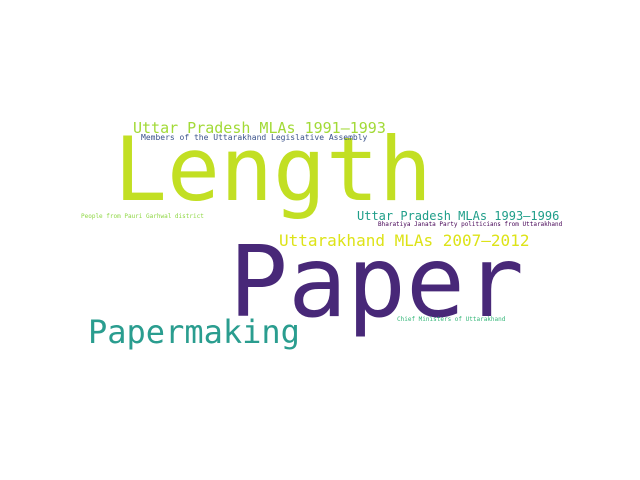 The height and width of the screenshot is (480, 640). I want to click on word-papermaking: Papermaking, so click(194, 332).